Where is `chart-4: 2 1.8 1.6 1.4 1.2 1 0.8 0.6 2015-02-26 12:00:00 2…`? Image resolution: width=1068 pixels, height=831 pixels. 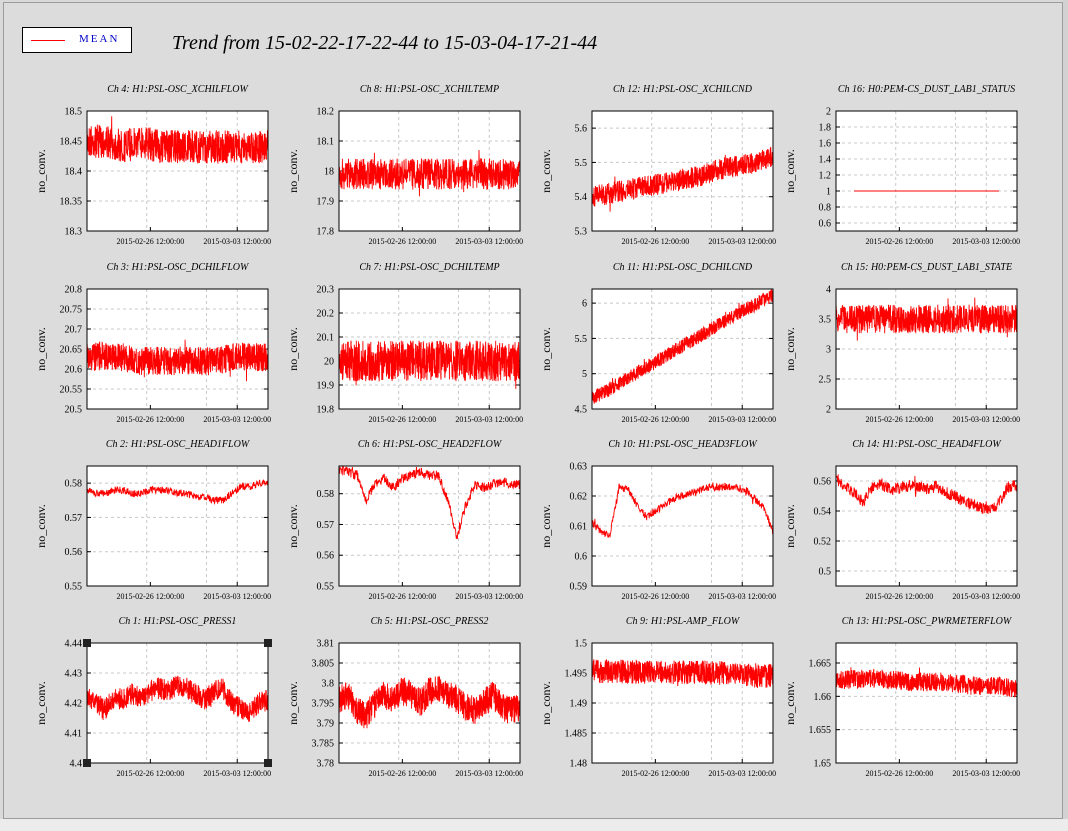
chart-4: 2 1.8 1.6 1.4 1.2 1 0.8 0.6 2015-02-26 12:00:00 2… is located at coordinates (901, 165).